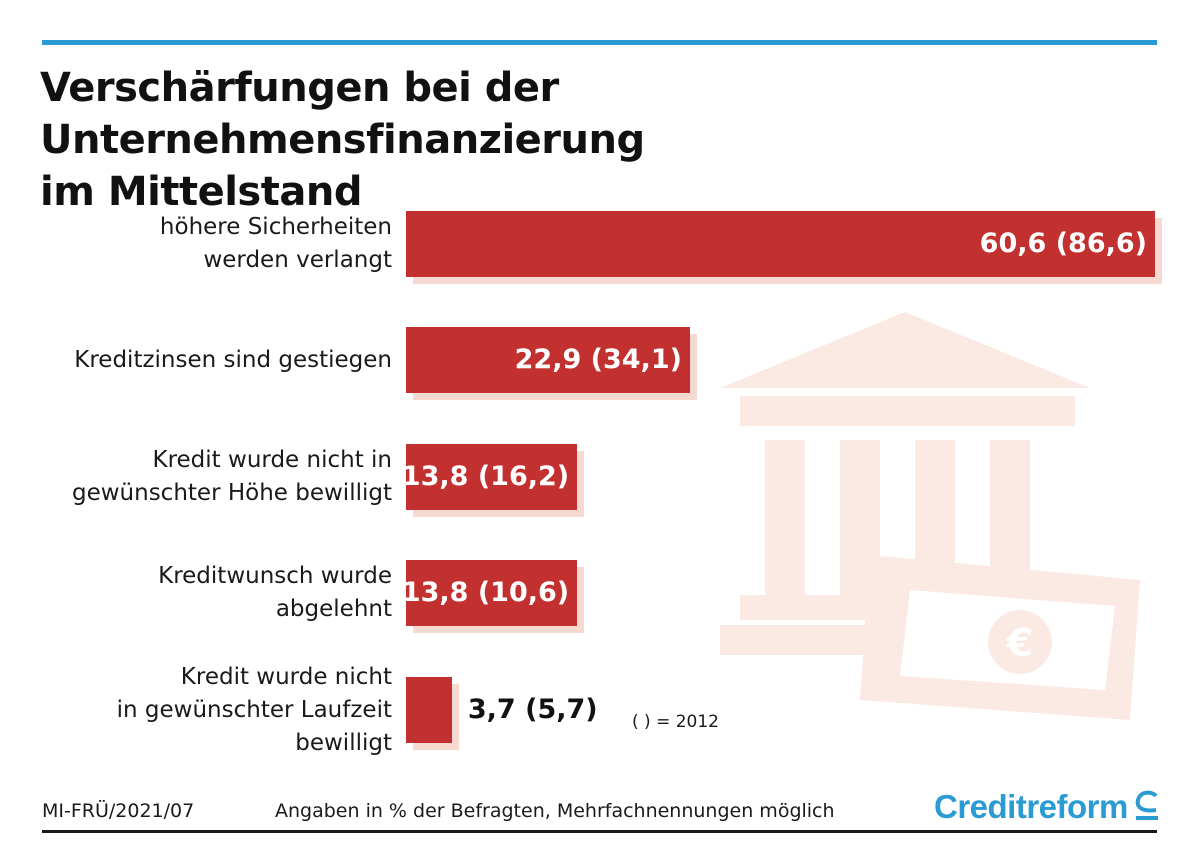 Image resolution: width=1200 pixels, height=868 pixels. I want to click on brand-logo: Creditreform, so click(1031, 806).